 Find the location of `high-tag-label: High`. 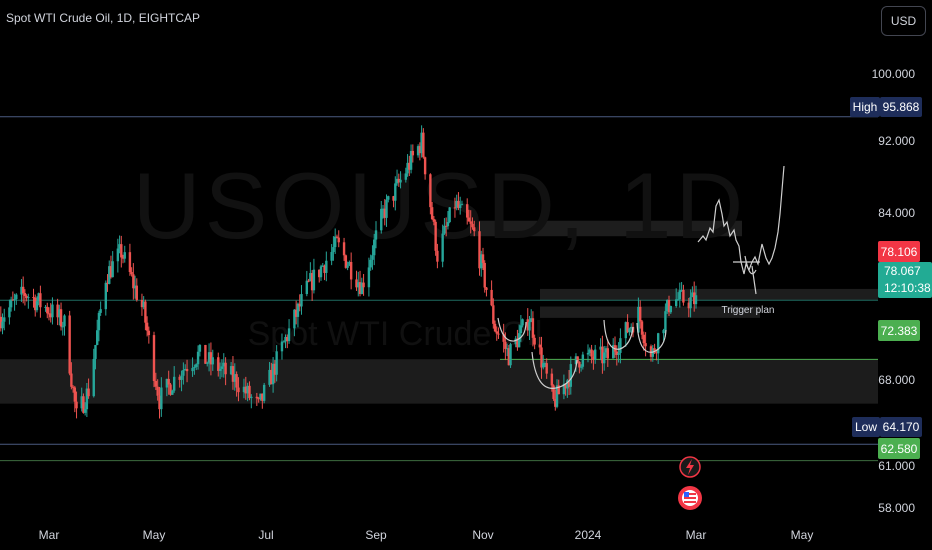

high-tag-label: High is located at coordinates (865, 107).